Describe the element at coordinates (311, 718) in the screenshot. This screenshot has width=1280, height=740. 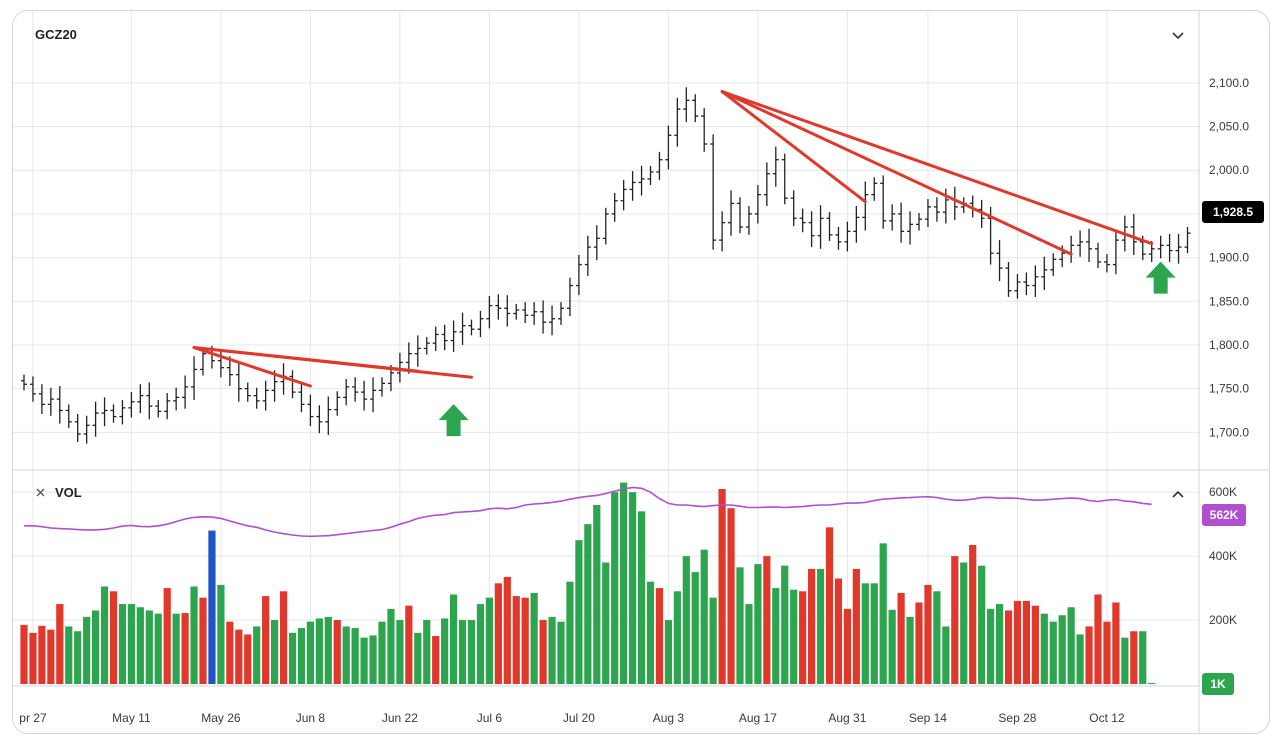
I see `time-tick-label: Jun 8` at that location.